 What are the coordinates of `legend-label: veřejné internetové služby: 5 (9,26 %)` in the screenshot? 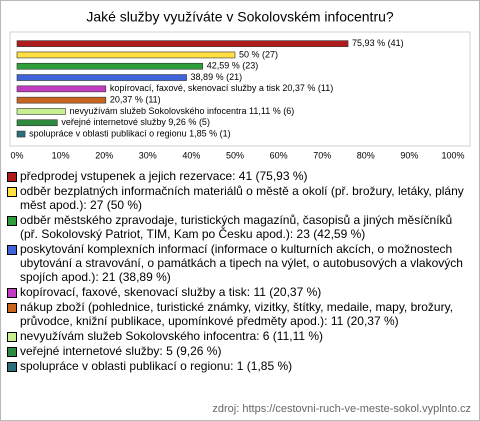 It's located at (121, 351).